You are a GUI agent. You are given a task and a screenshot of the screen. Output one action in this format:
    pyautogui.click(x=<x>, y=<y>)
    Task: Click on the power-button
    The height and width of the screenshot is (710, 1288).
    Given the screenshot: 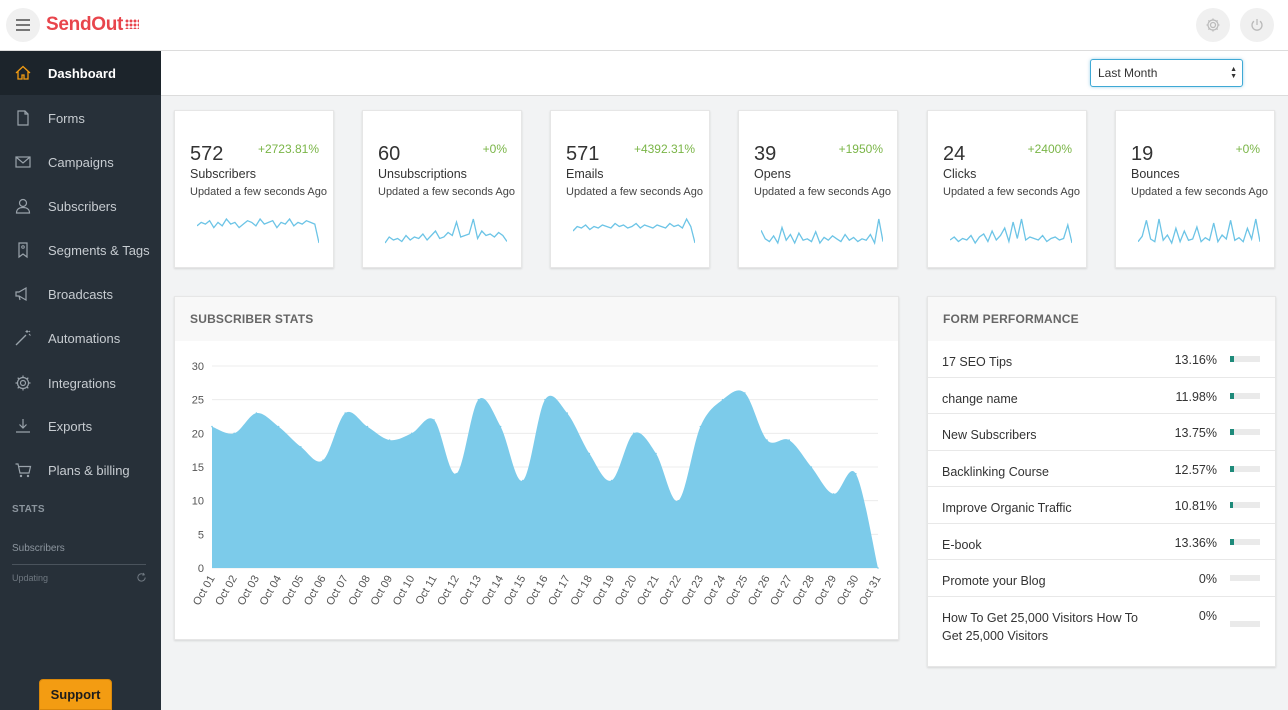 What is the action you would take?
    pyautogui.click(x=1257, y=25)
    